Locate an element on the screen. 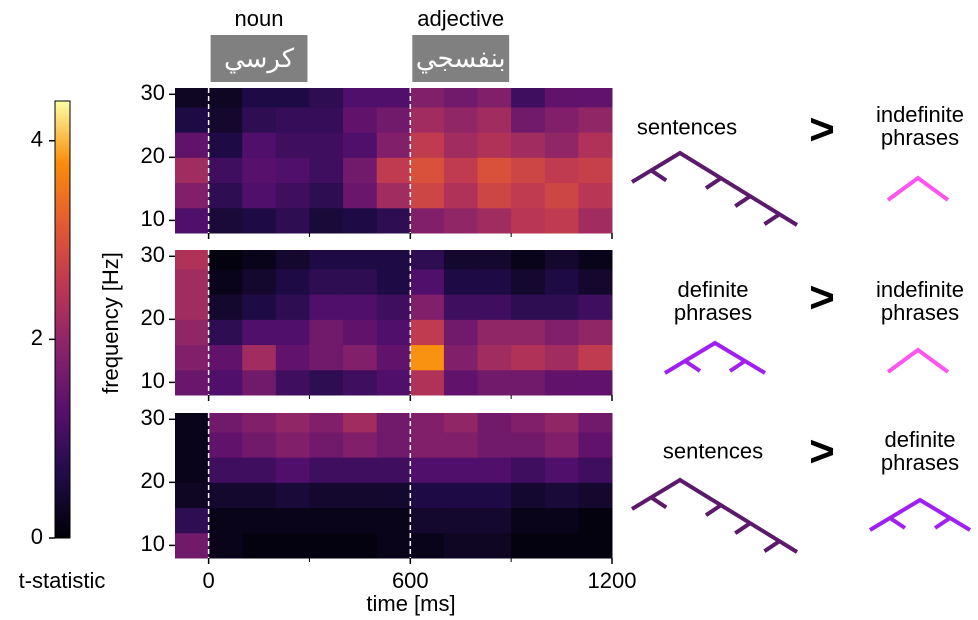  y-tick-label: 10 is located at coordinates (153, 218).